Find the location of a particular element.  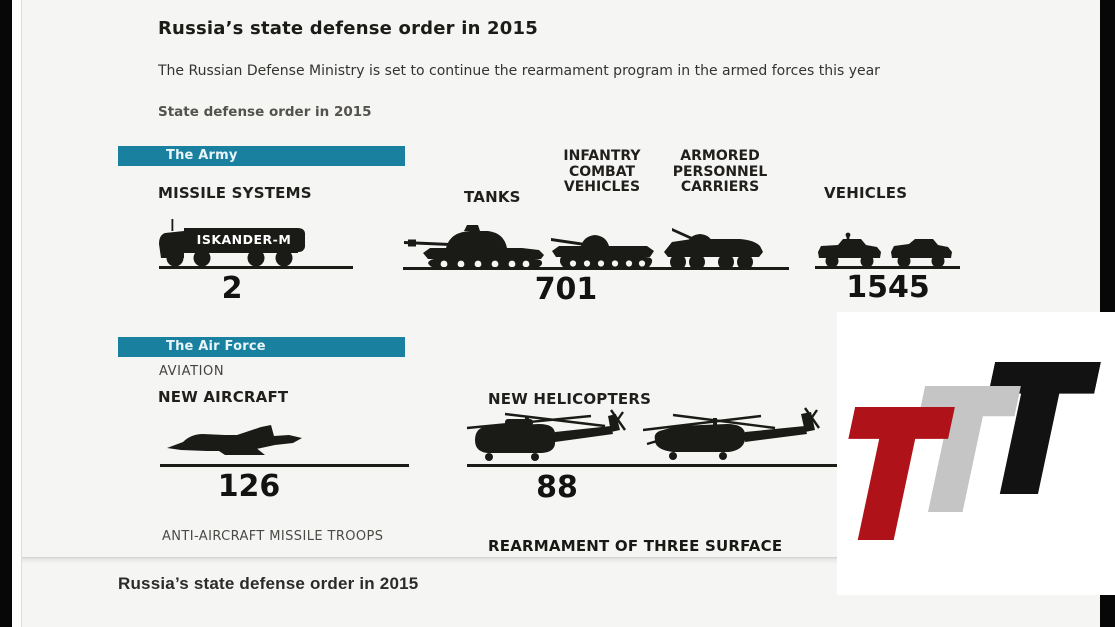

section-divider is located at coordinates (429, 560).